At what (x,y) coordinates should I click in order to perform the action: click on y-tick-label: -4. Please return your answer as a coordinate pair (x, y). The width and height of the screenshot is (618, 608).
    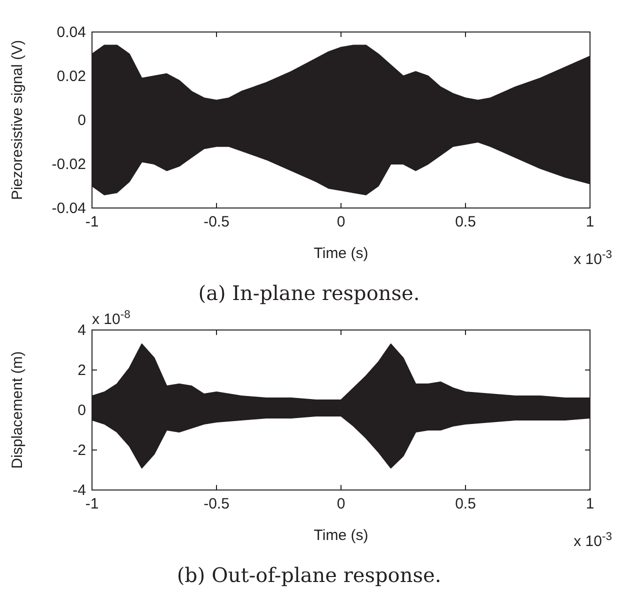
    Looking at the image, I should click on (79, 490).